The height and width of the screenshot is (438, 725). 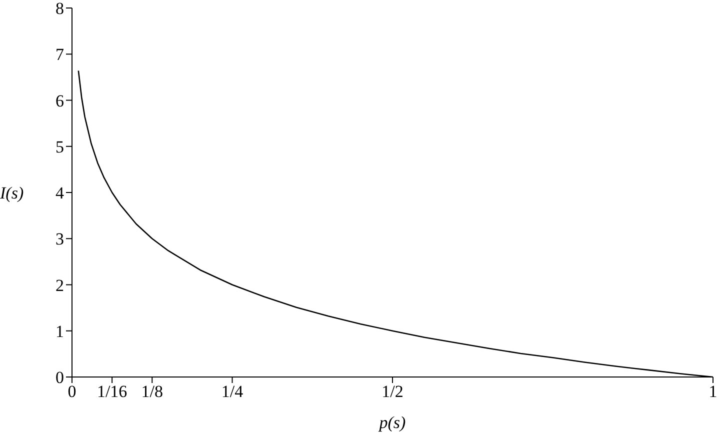 What do you see at coordinates (713, 392) in the screenshot?
I see `x-tick-label: 1` at bounding box center [713, 392].